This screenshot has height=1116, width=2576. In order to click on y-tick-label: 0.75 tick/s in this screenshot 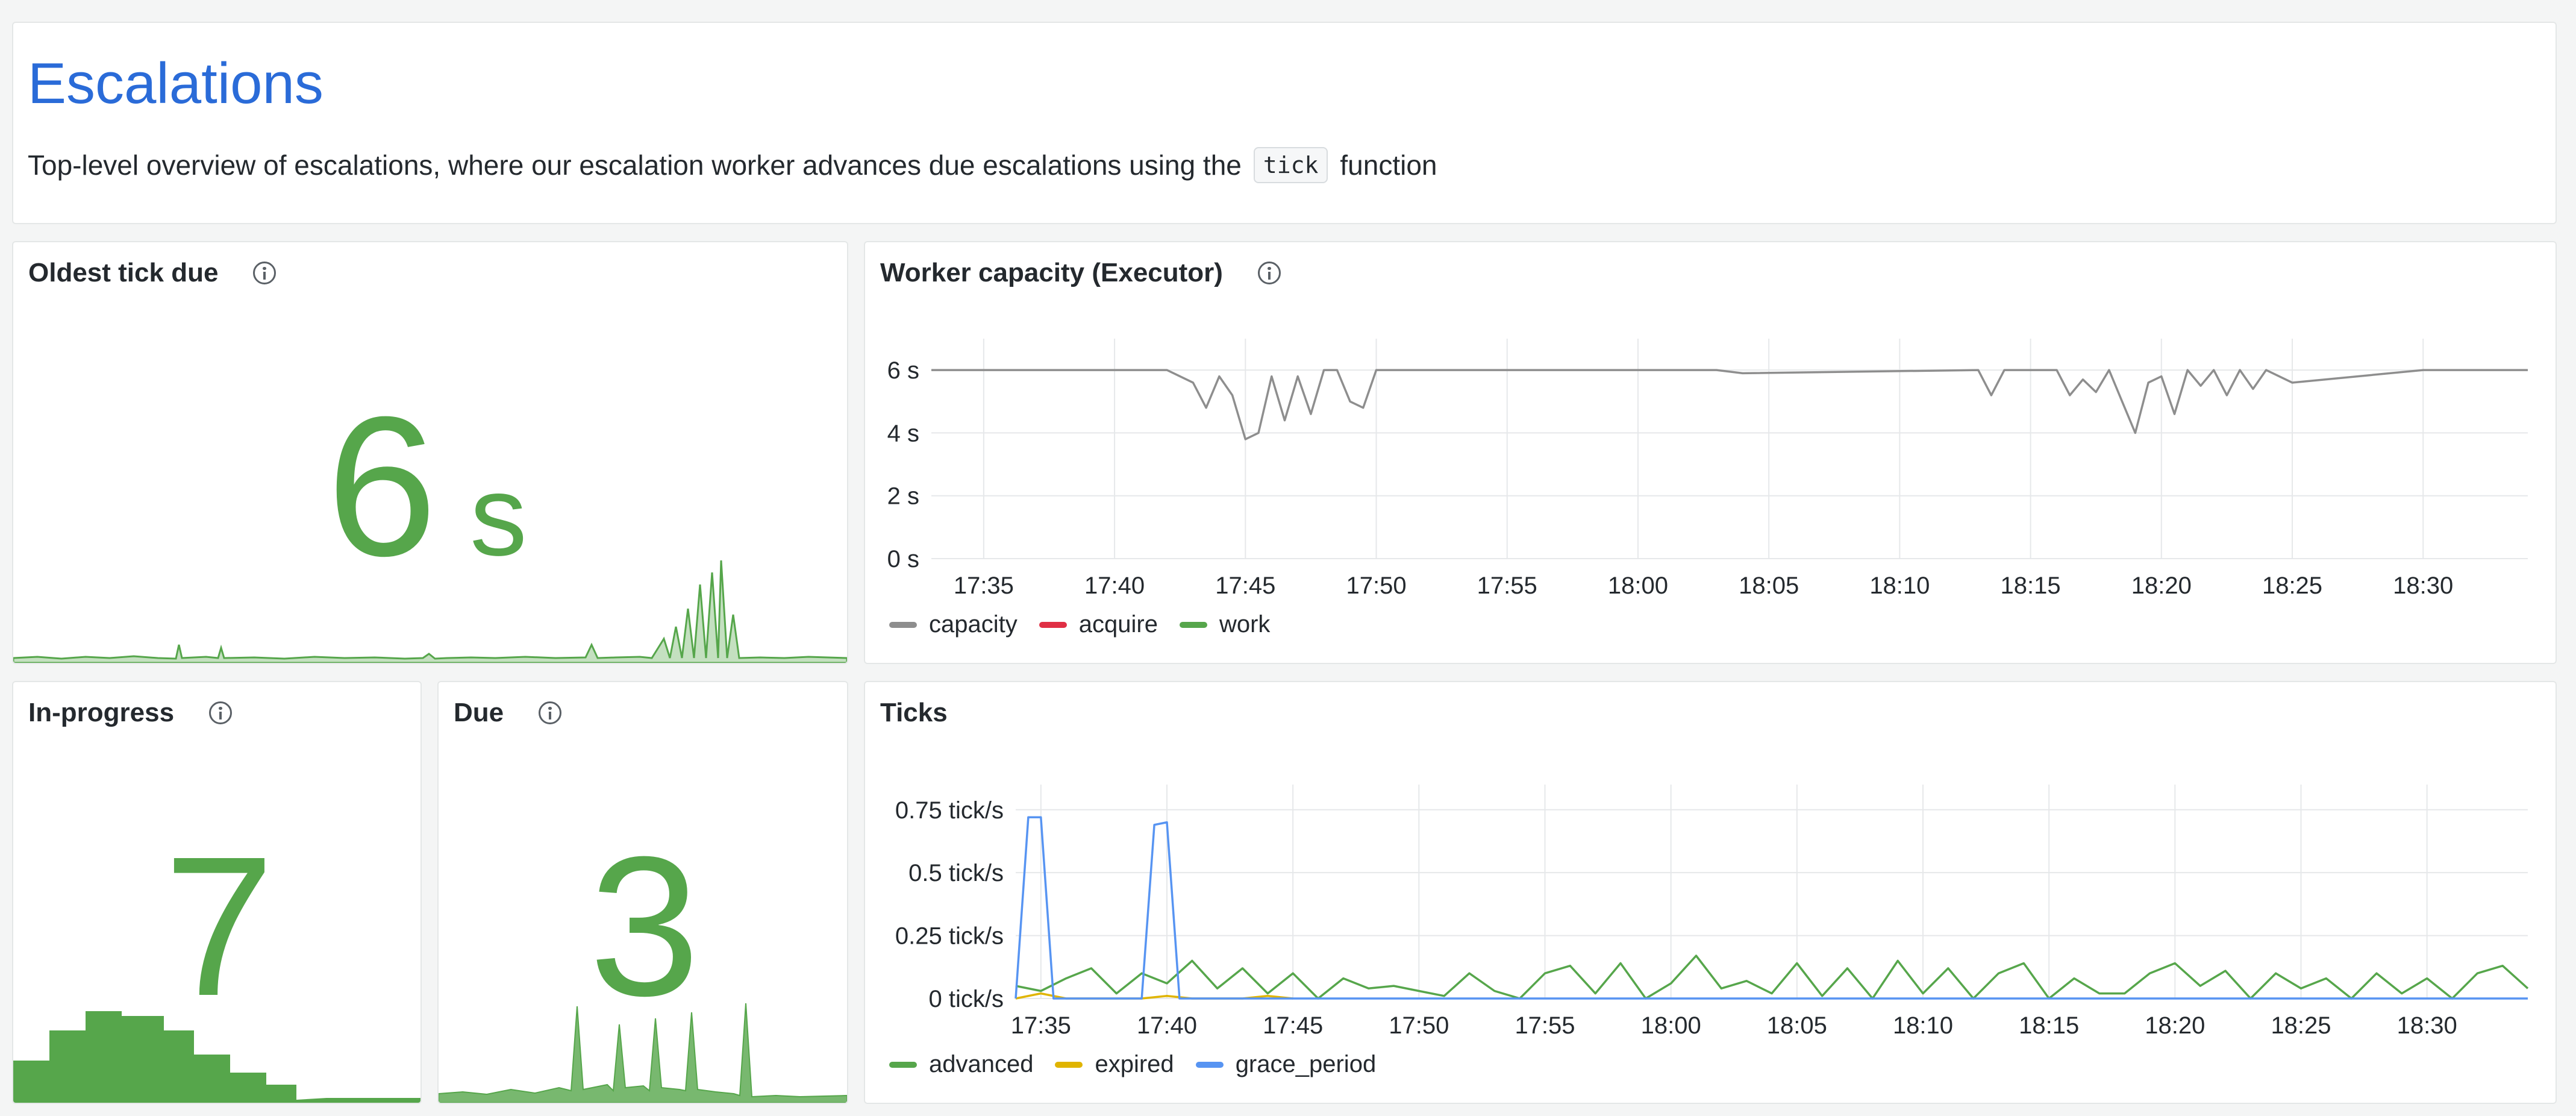, I will do `click(950, 810)`.